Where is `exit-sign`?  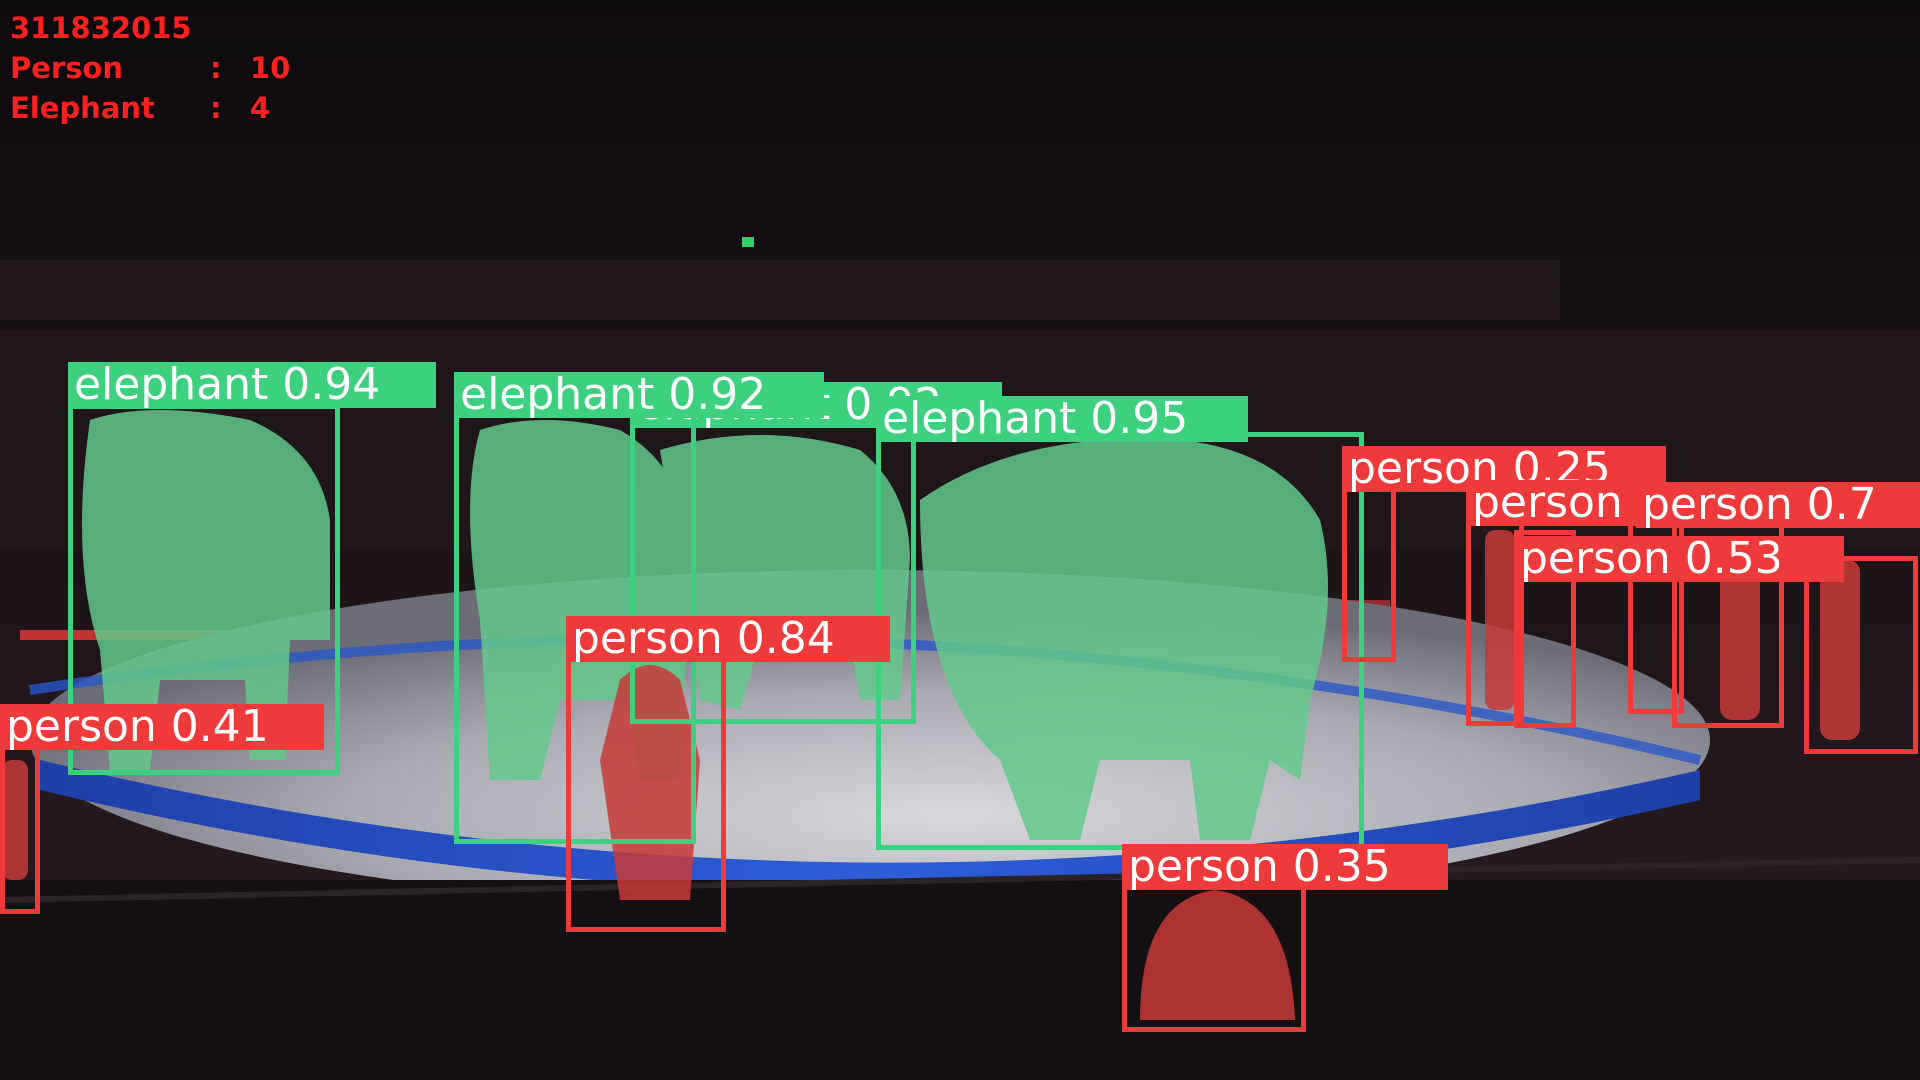
exit-sign is located at coordinates (748, 242).